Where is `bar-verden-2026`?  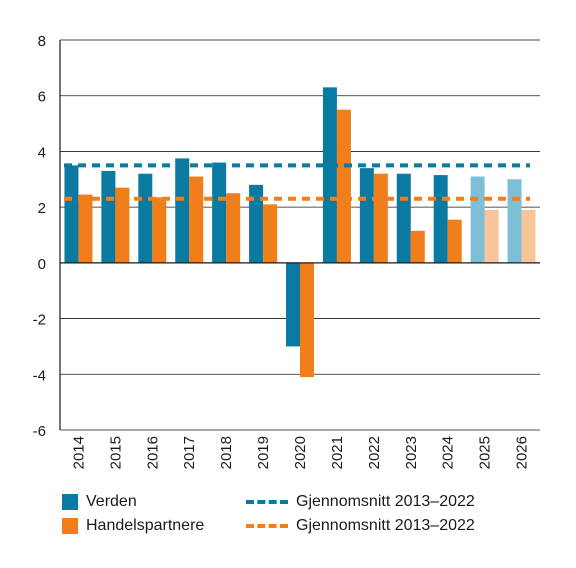
bar-verden-2026 is located at coordinates (514, 221).